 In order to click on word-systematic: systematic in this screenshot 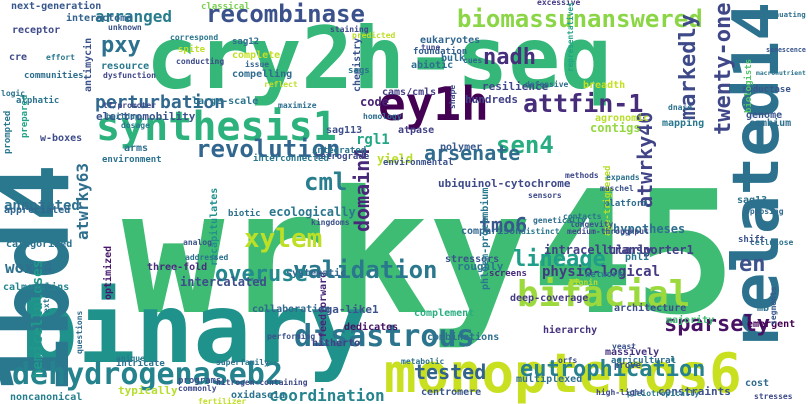, I will do `click(316, 273)`.